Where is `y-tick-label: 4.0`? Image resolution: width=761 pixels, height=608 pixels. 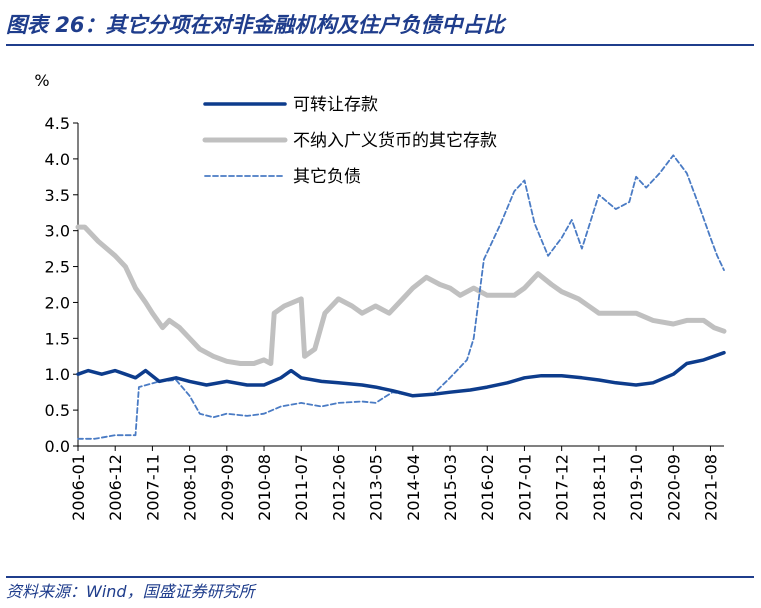 y-tick-label: 4.0 is located at coordinates (57, 159).